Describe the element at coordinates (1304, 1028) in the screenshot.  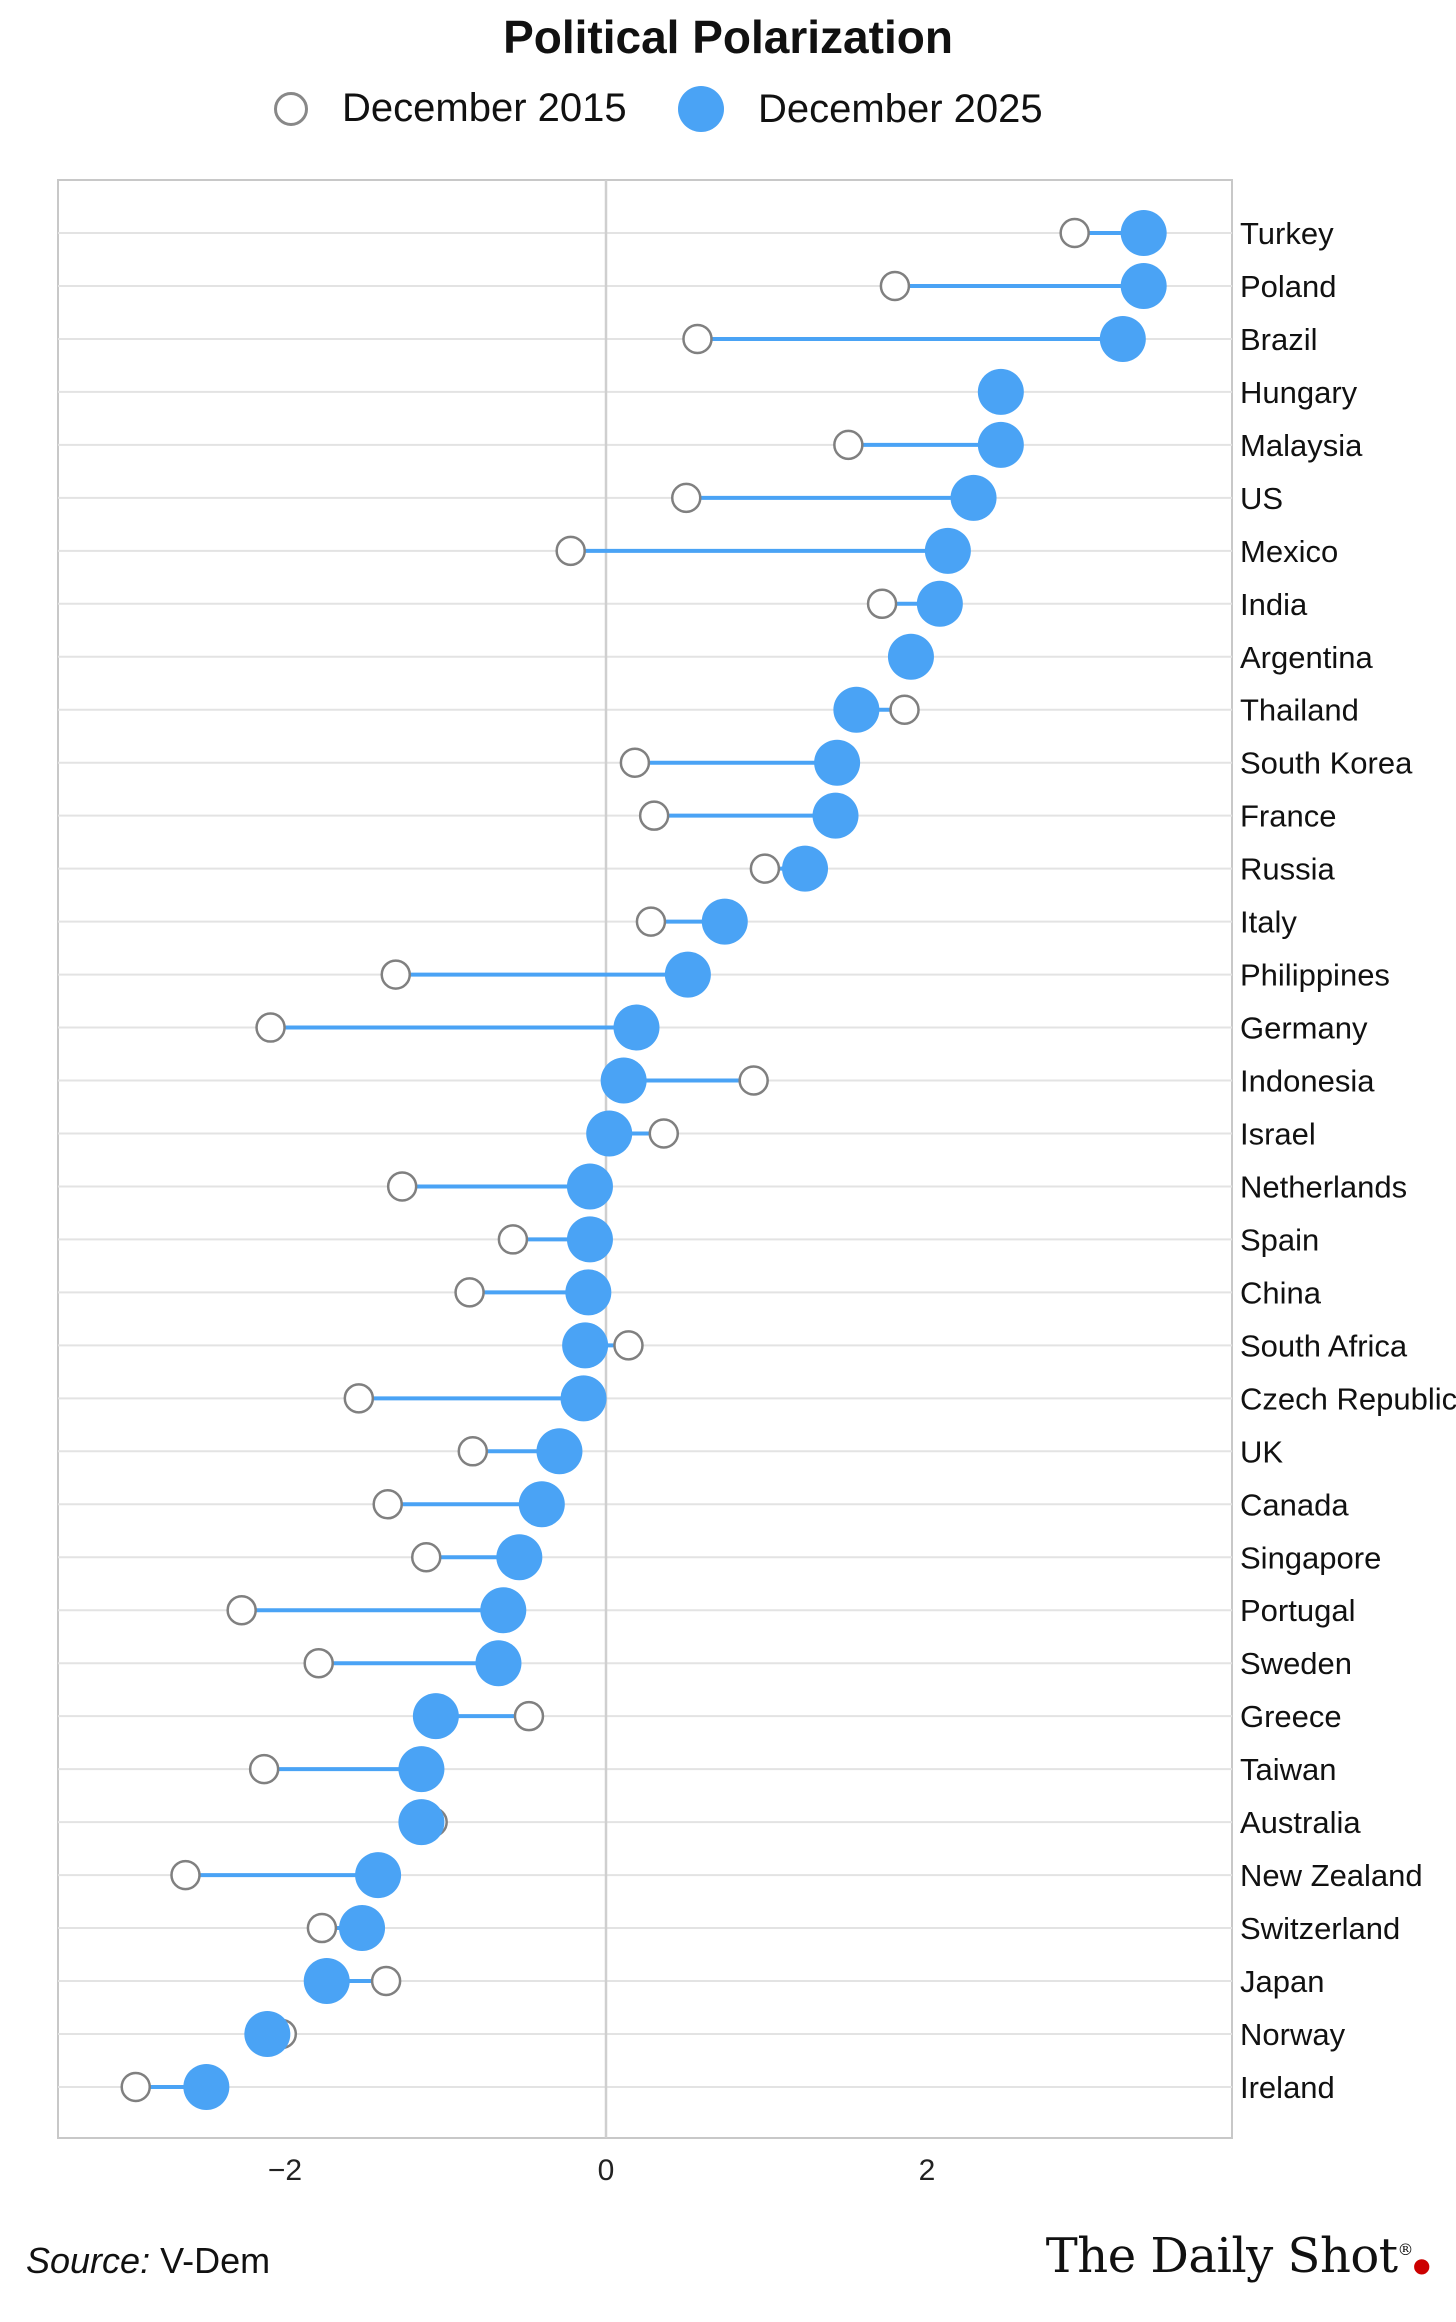
I see `country-label: Germany` at that location.